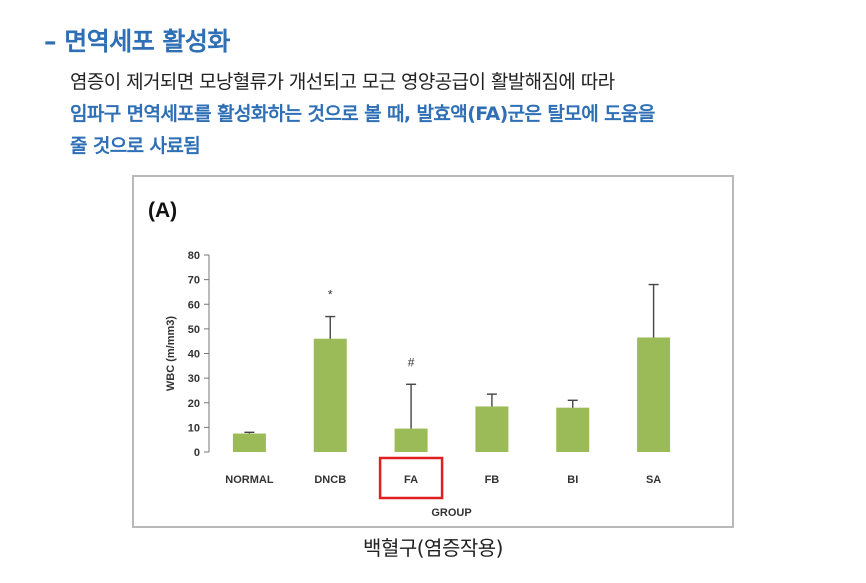 Image resolution: width=866 pixels, height=583 pixels. I want to click on chart-bars, so click(451, 367).